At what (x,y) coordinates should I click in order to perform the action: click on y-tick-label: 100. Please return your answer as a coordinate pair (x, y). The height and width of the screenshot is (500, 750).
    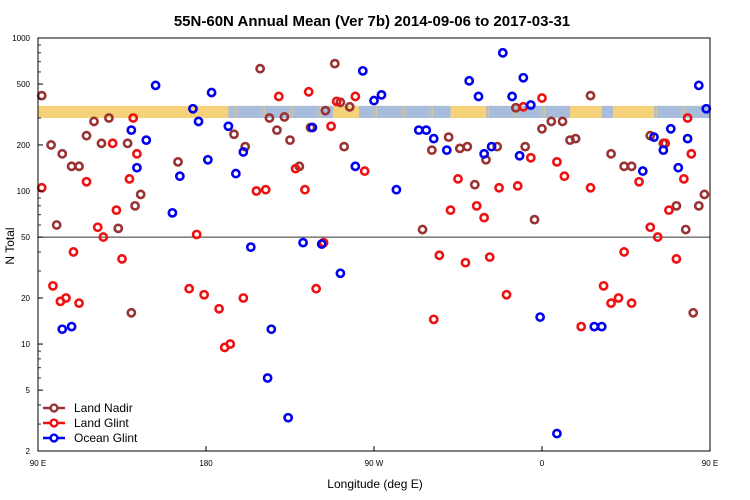
    Looking at the image, I should click on (24, 191).